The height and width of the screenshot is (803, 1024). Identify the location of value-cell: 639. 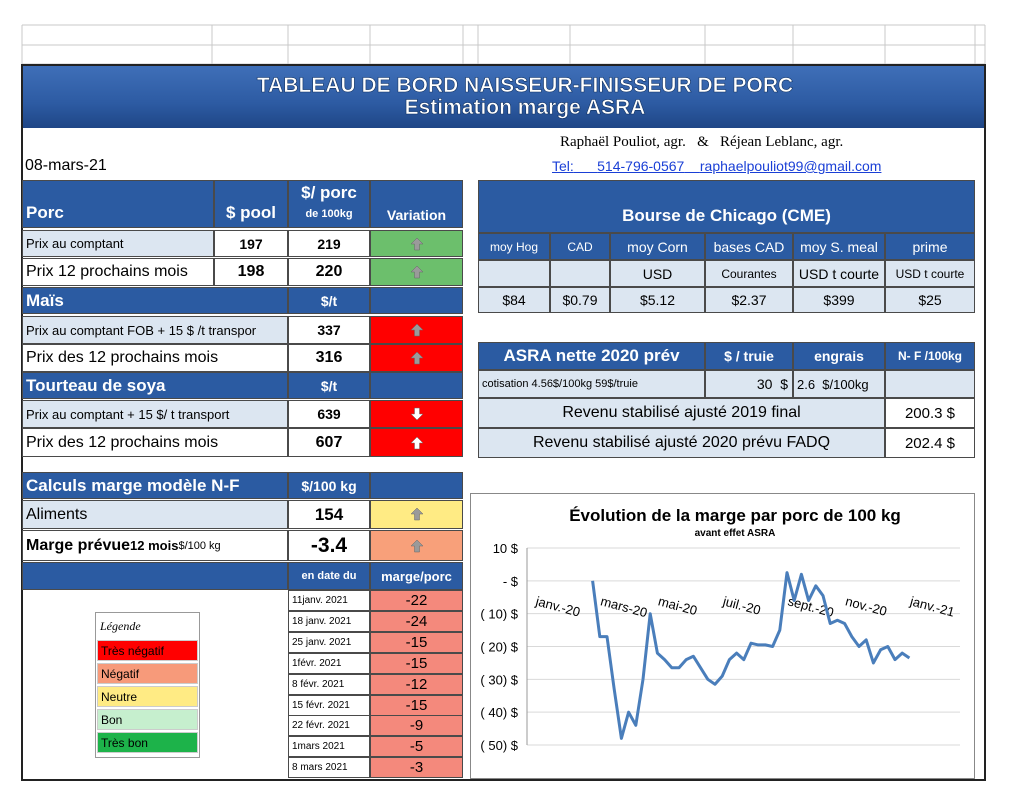
(329, 414).